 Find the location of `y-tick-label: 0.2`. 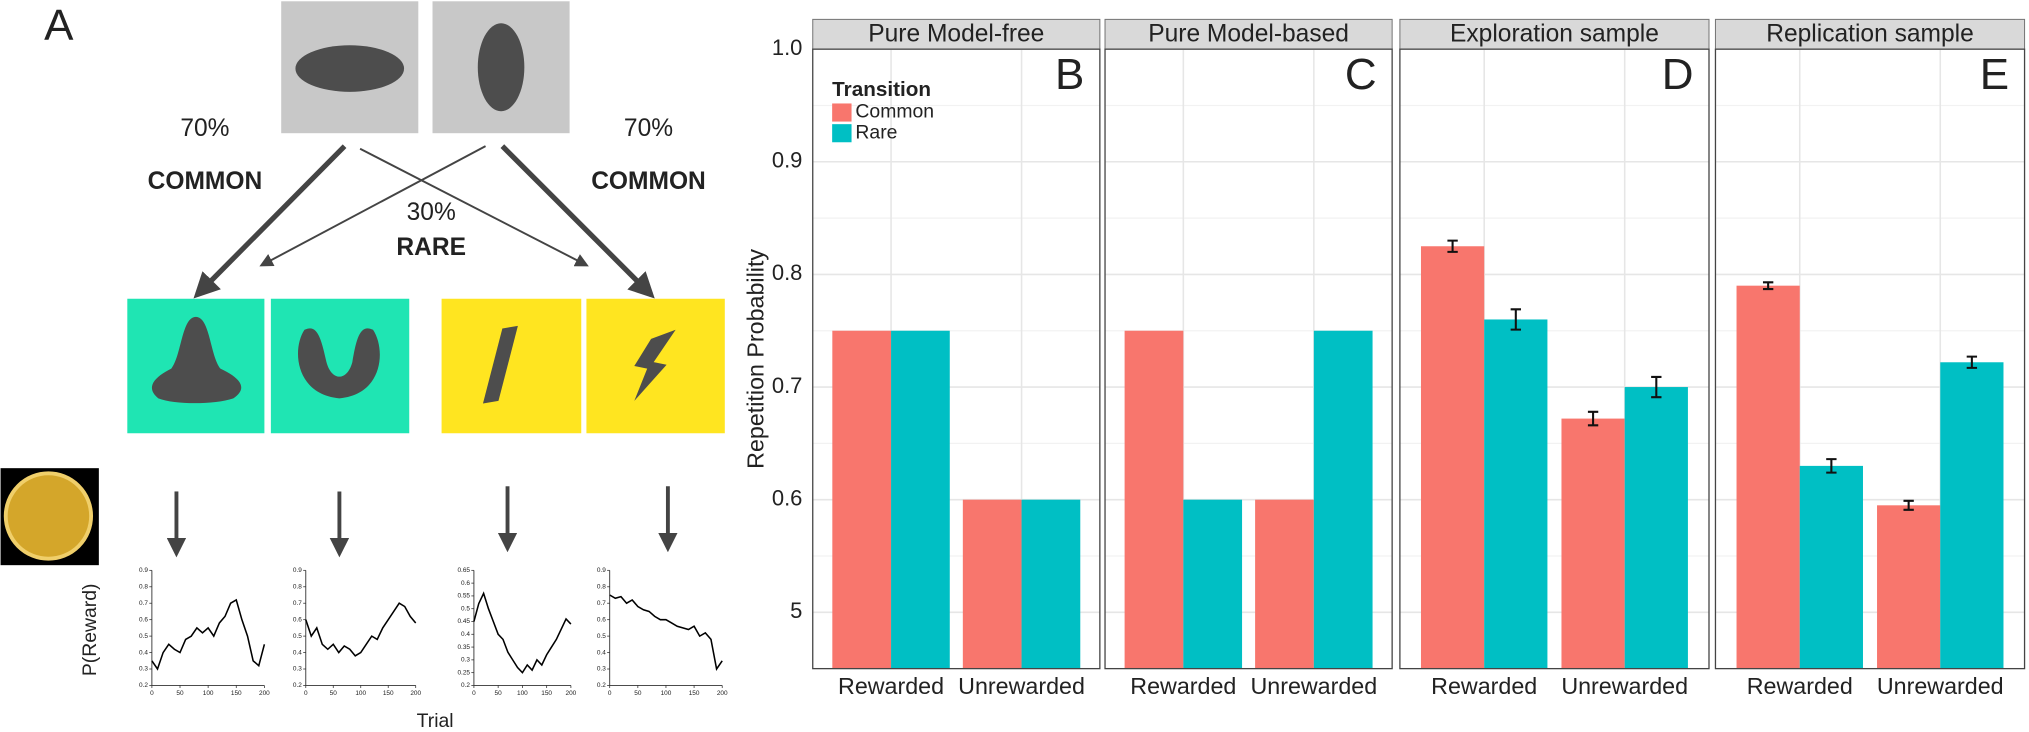

y-tick-label: 0.2 is located at coordinates (601, 685).